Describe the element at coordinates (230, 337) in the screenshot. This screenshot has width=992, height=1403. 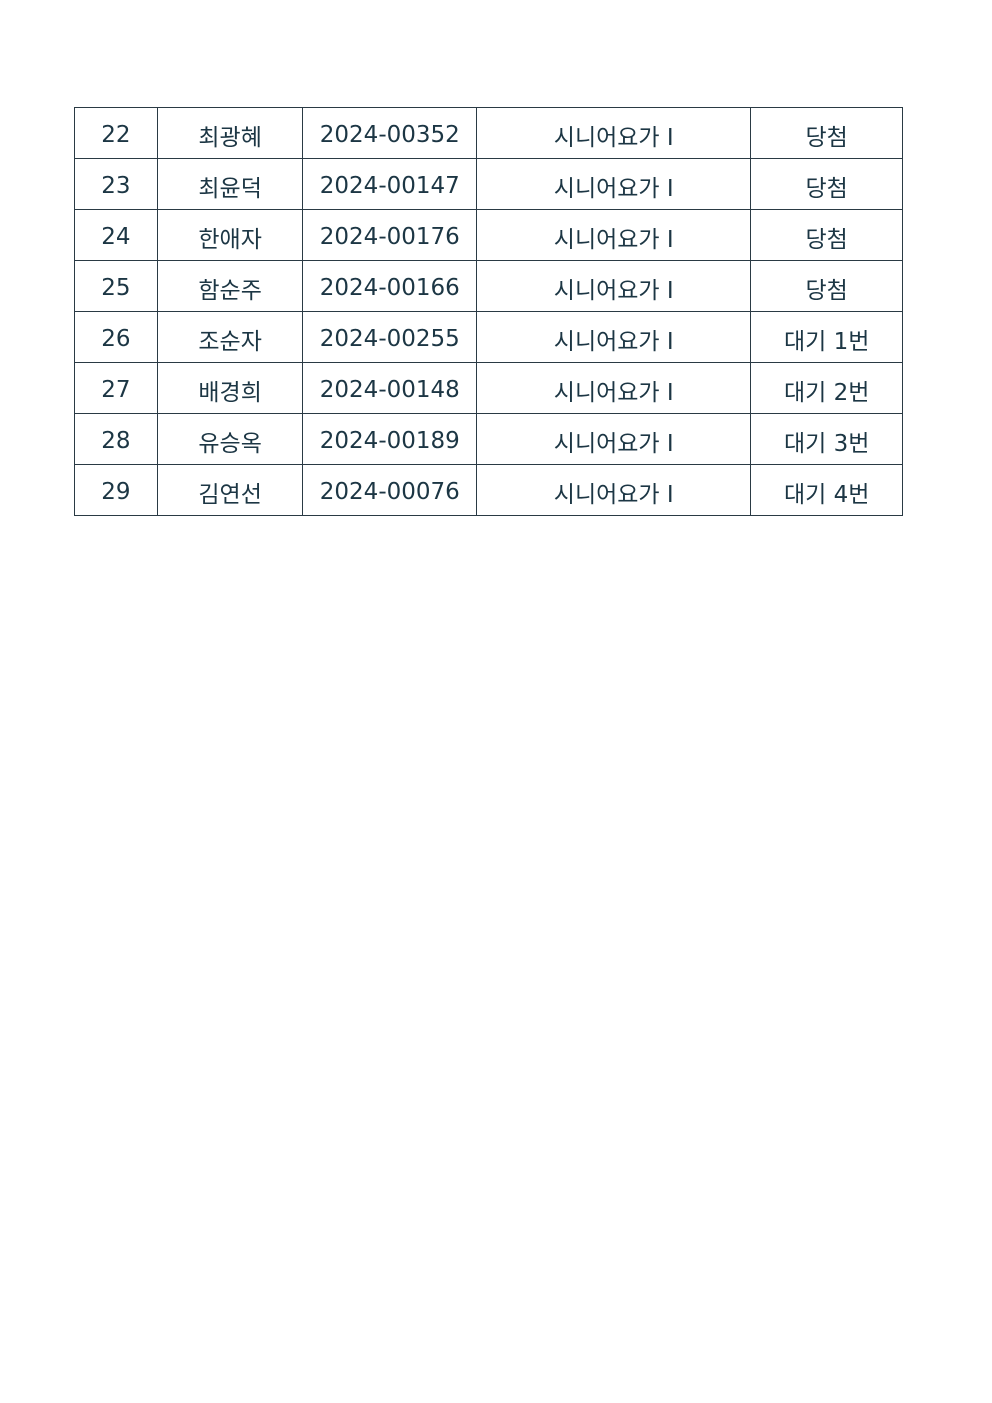
I see `applicant-name-cell: 조순자` at that location.